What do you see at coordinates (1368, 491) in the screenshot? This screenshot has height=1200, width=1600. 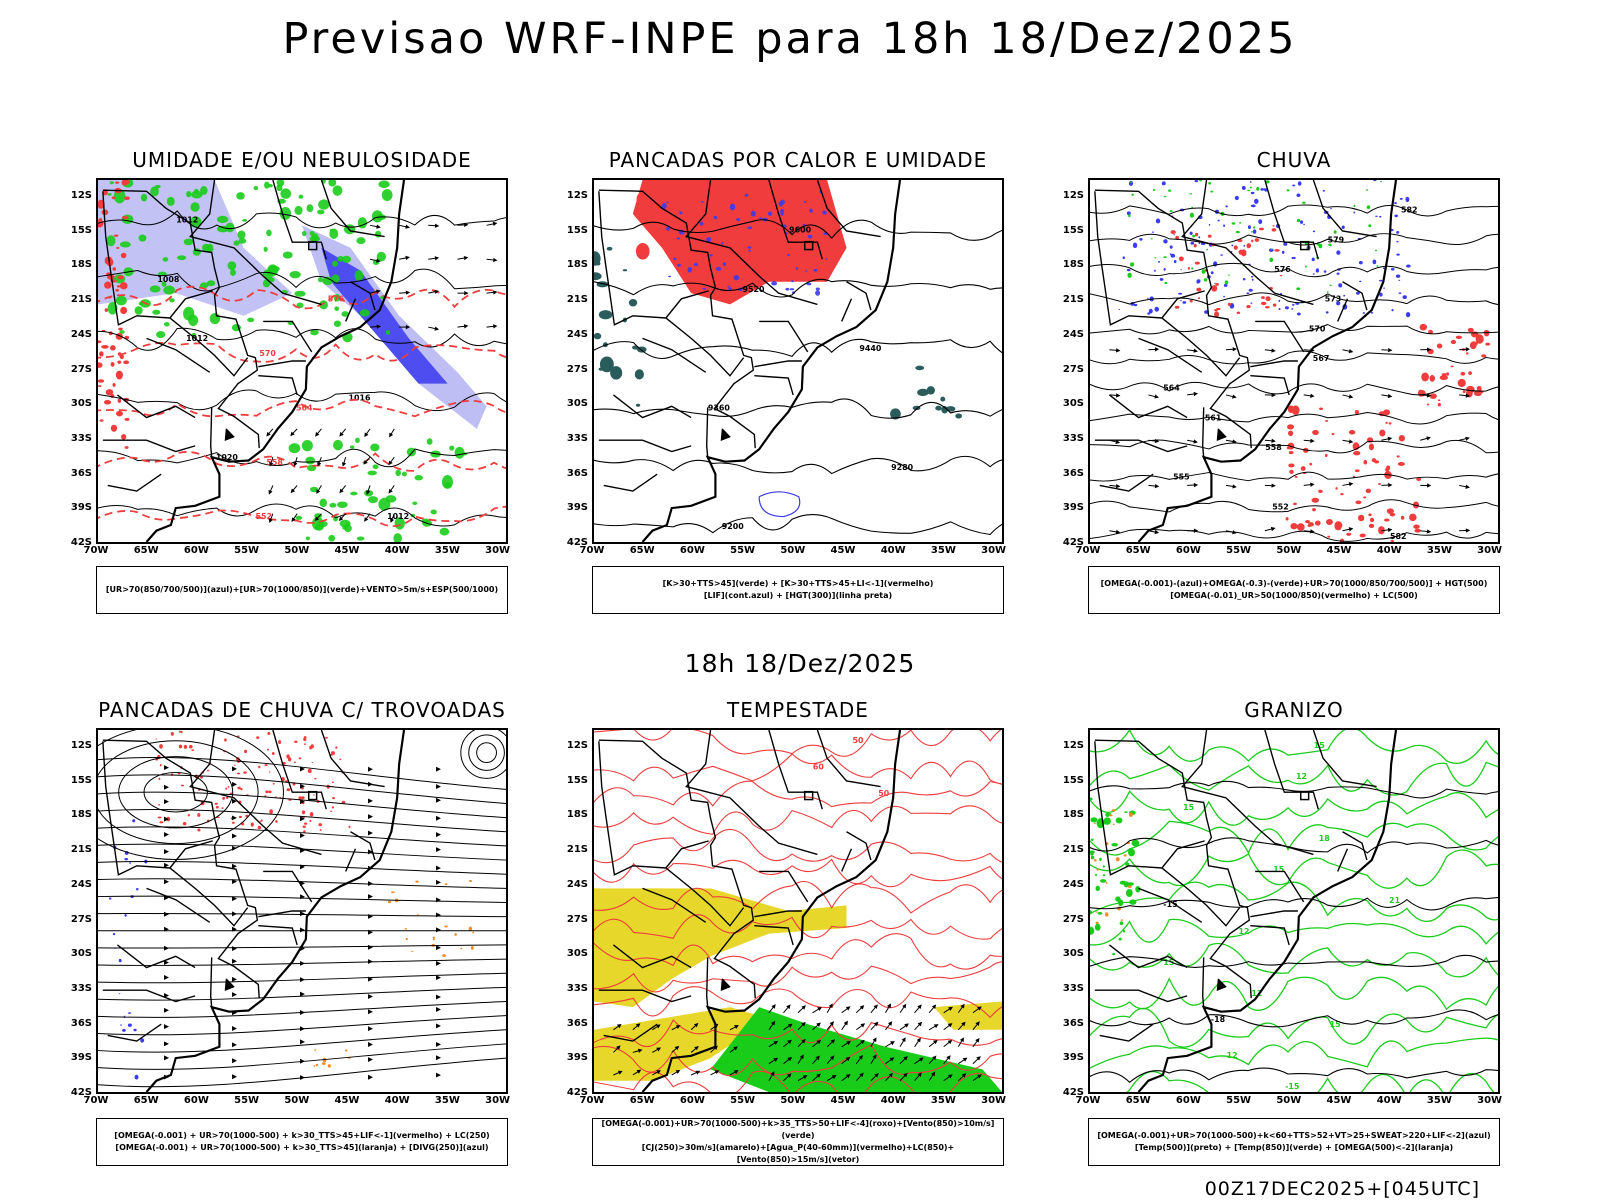 I see `rain-red-south-mark` at bounding box center [1368, 491].